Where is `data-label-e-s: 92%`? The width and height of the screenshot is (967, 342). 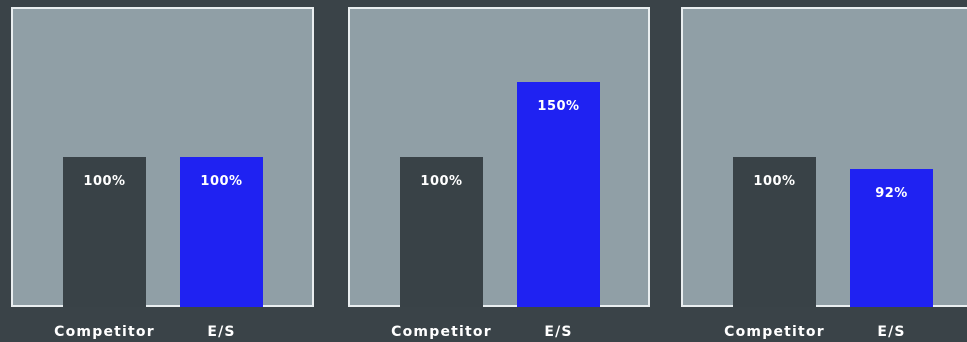
data-label-e-s: 92% is located at coordinates (891, 193).